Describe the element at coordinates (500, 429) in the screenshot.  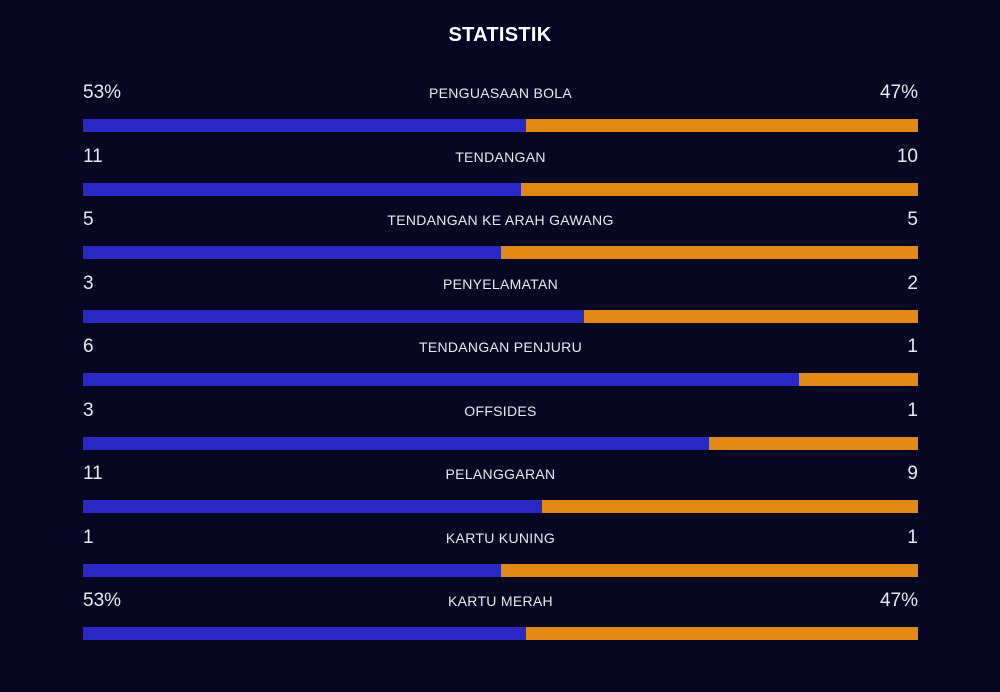
I see `stat-row-offsides: 3 OFFSIDES 1` at that location.